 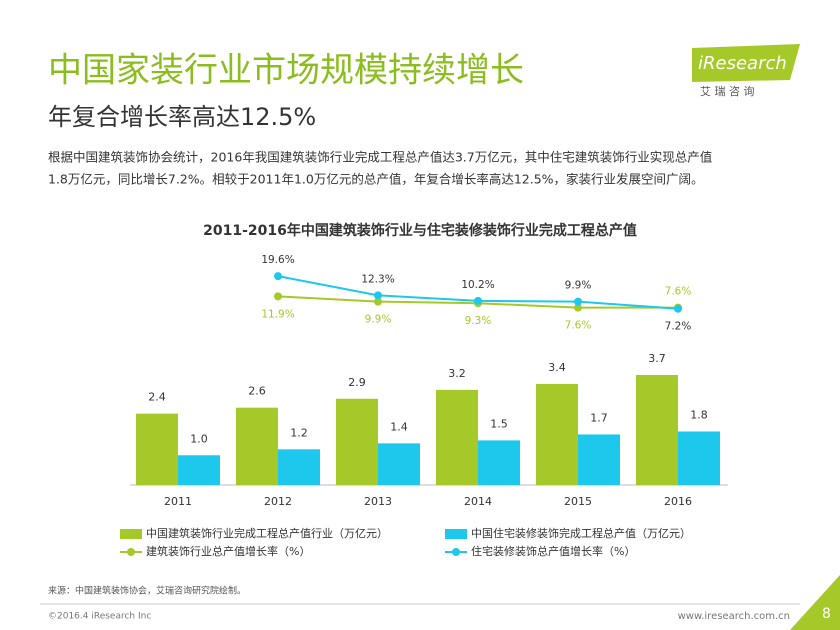 I want to click on growth-label: 19.6%, so click(x=277, y=260).